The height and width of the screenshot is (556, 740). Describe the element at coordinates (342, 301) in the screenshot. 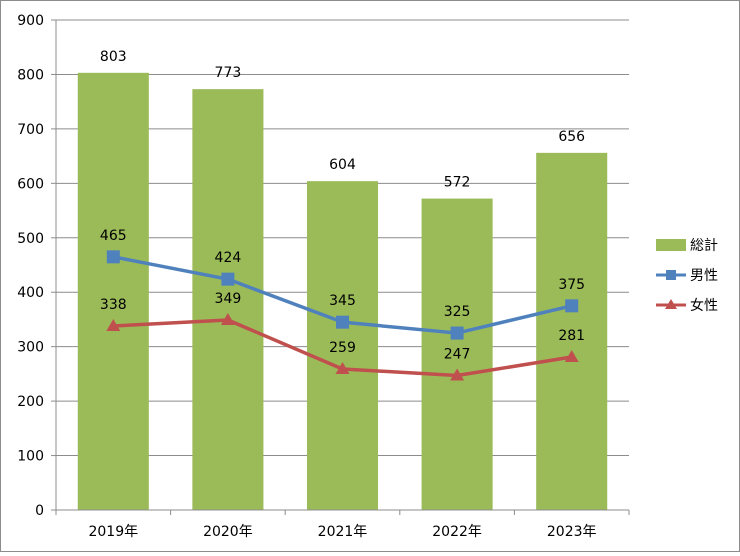

I see `line-data-label: 345` at that location.